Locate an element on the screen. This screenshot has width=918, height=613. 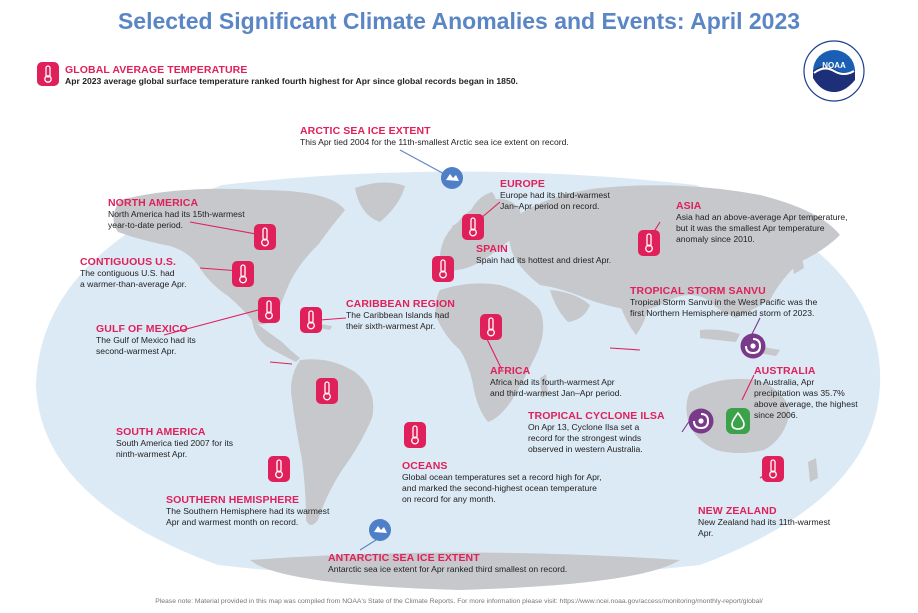
asia-line: anomaly since 2010. is located at coordinates (715, 239).